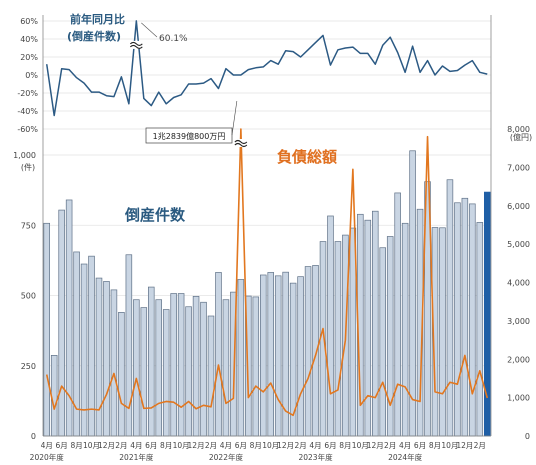 This screenshot has height=465, width=536. I want to click on yoy-tick-label: 0%, so click(31, 75).